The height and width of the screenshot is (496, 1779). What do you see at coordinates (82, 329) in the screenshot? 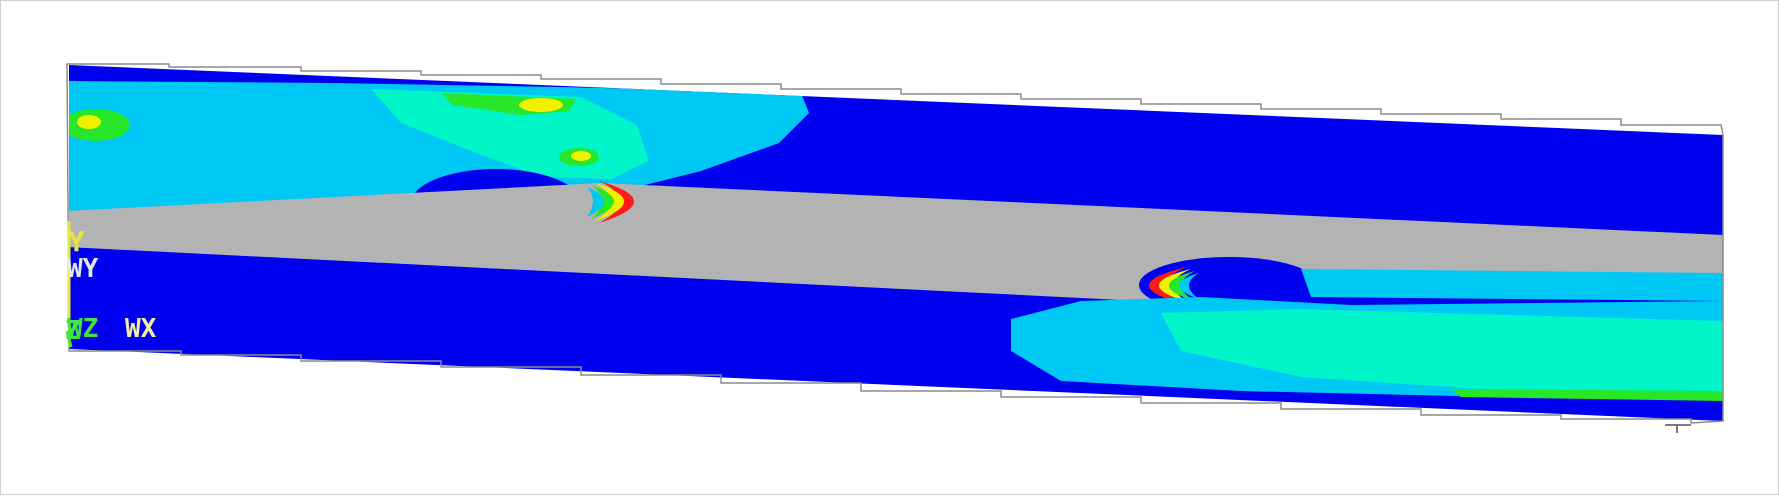
I see `triad-wz-label: WZ` at bounding box center [82, 329].